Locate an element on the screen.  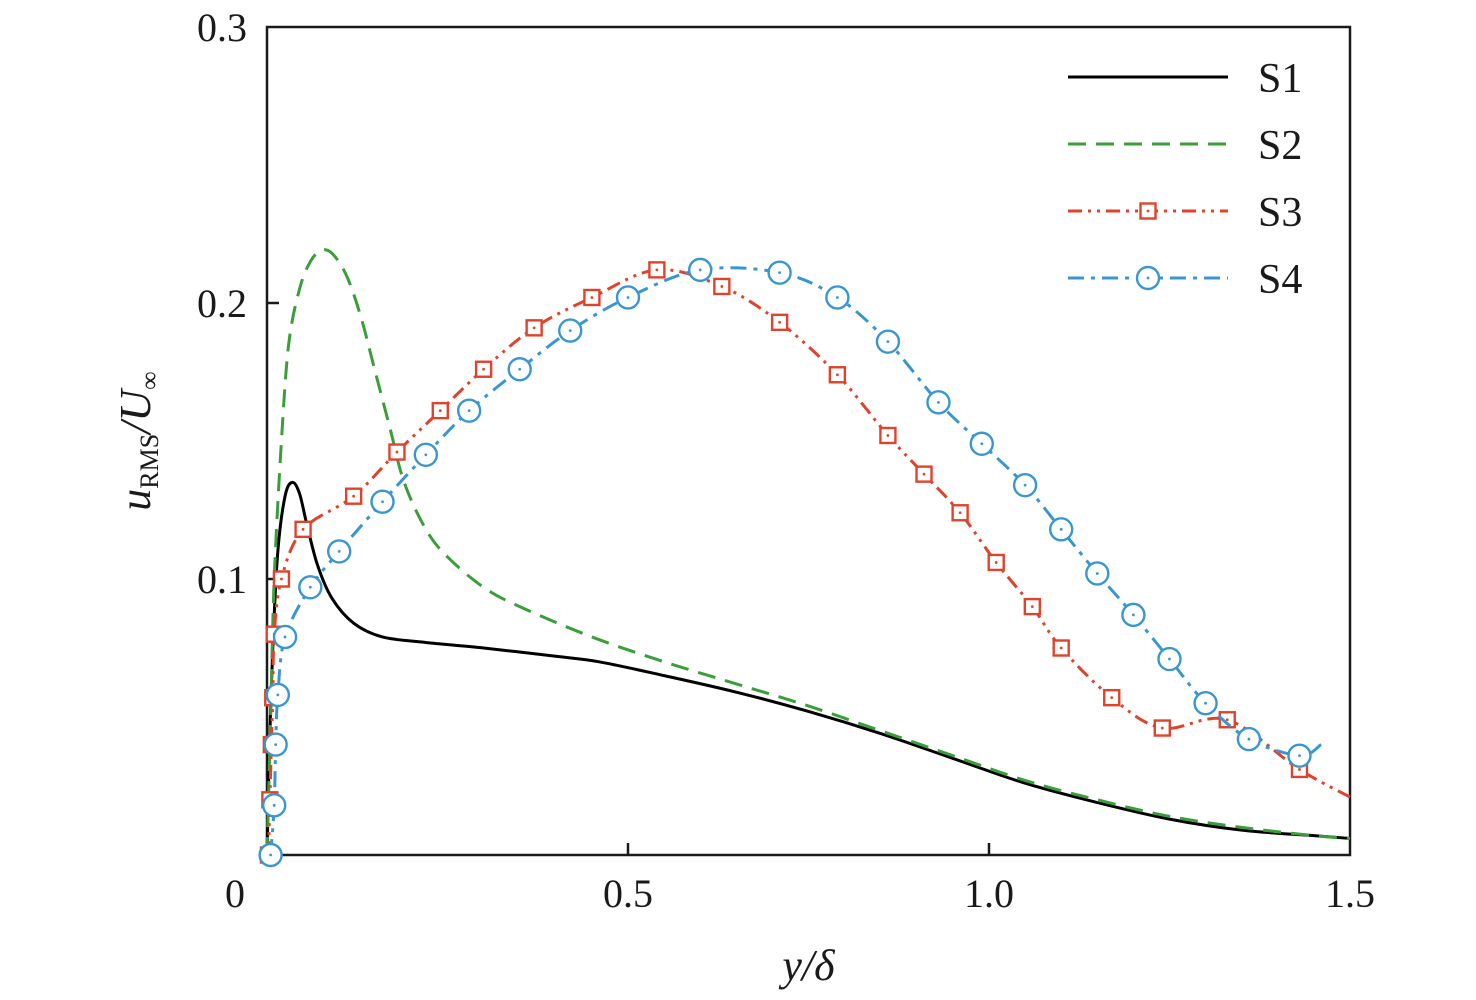
x-tick-label: 0 is located at coordinates (235, 893).